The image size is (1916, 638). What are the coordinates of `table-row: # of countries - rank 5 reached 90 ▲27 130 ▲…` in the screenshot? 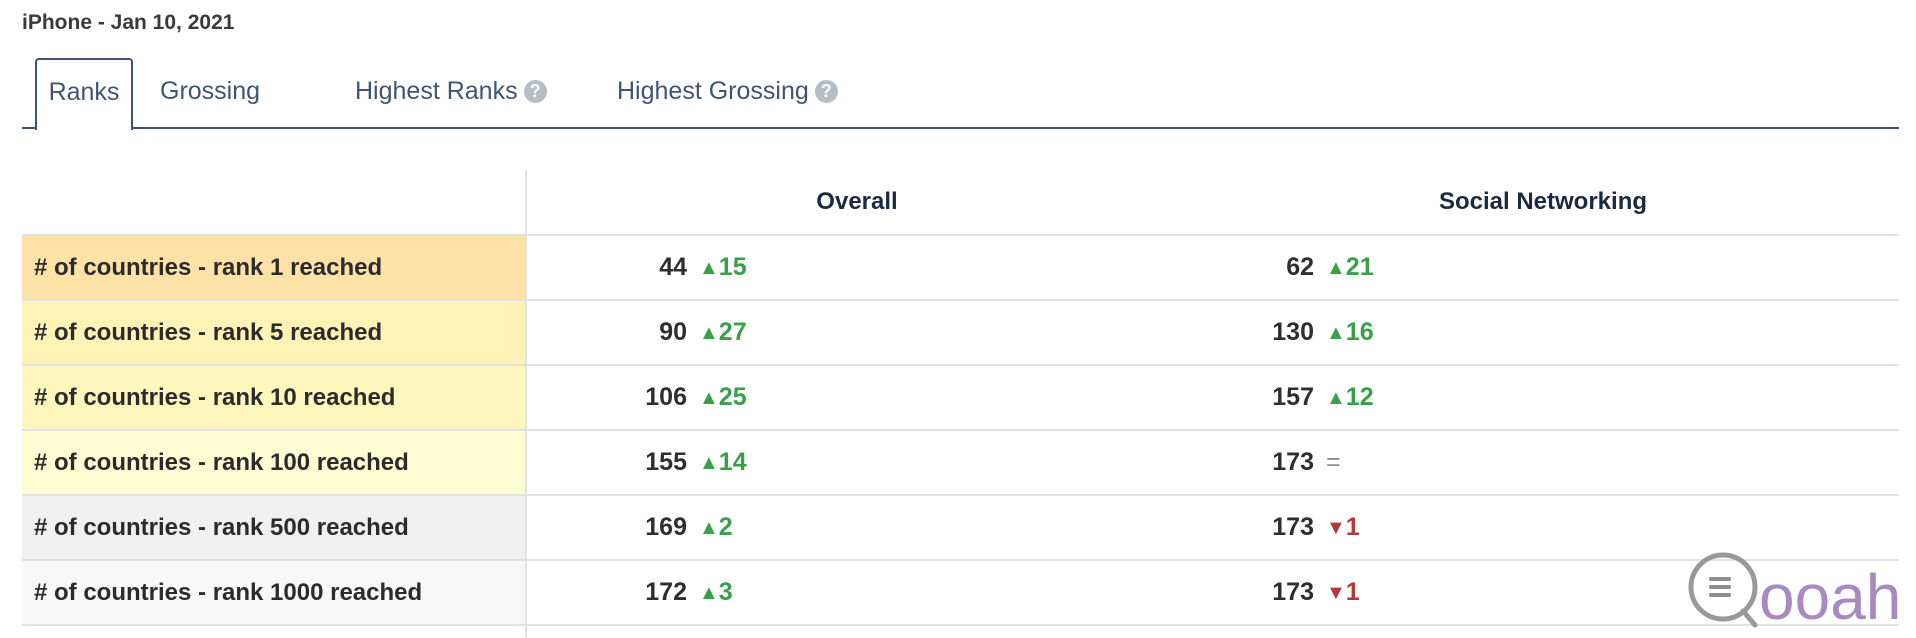 It's located at (960, 333).